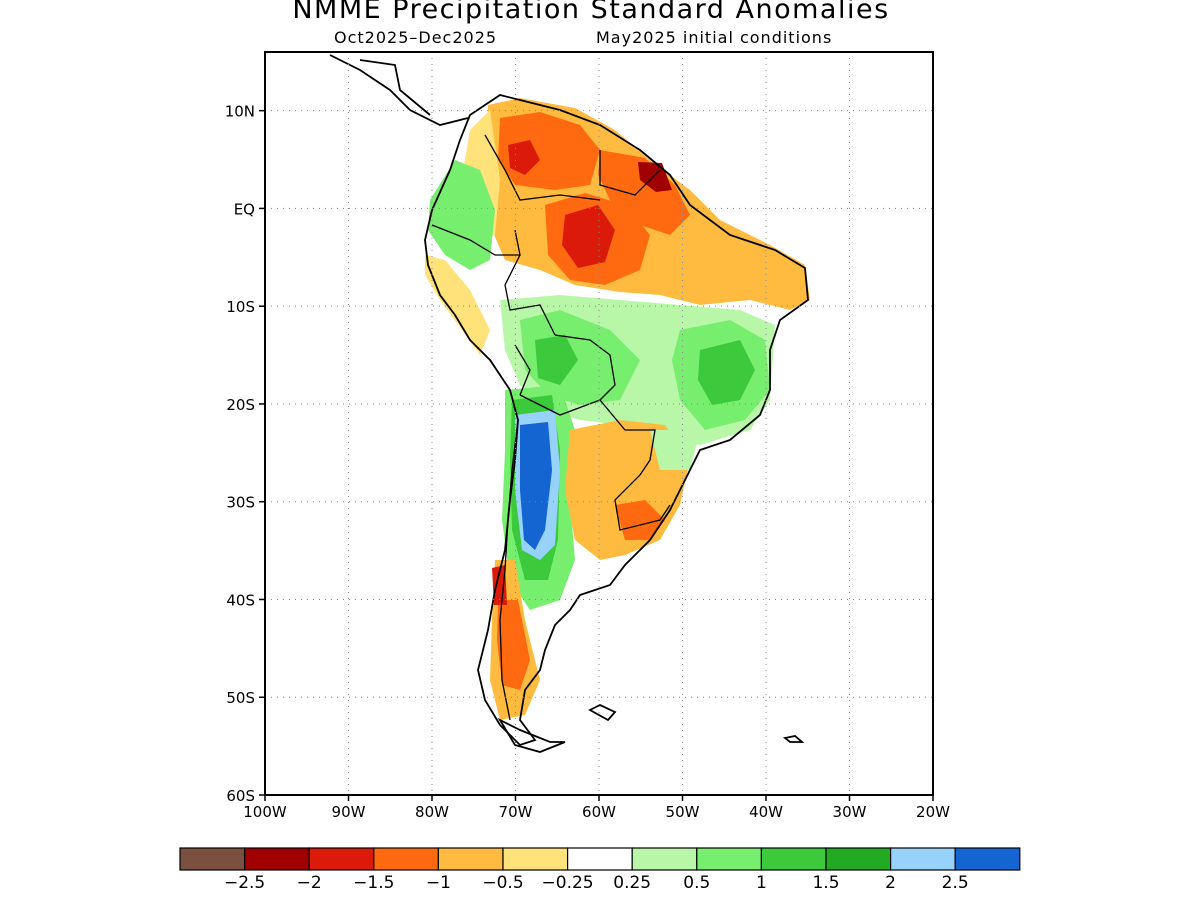 Image resolution: width=1200 pixels, height=900 pixels. I want to click on lat-tick-label: 50S, so click(240, 698).